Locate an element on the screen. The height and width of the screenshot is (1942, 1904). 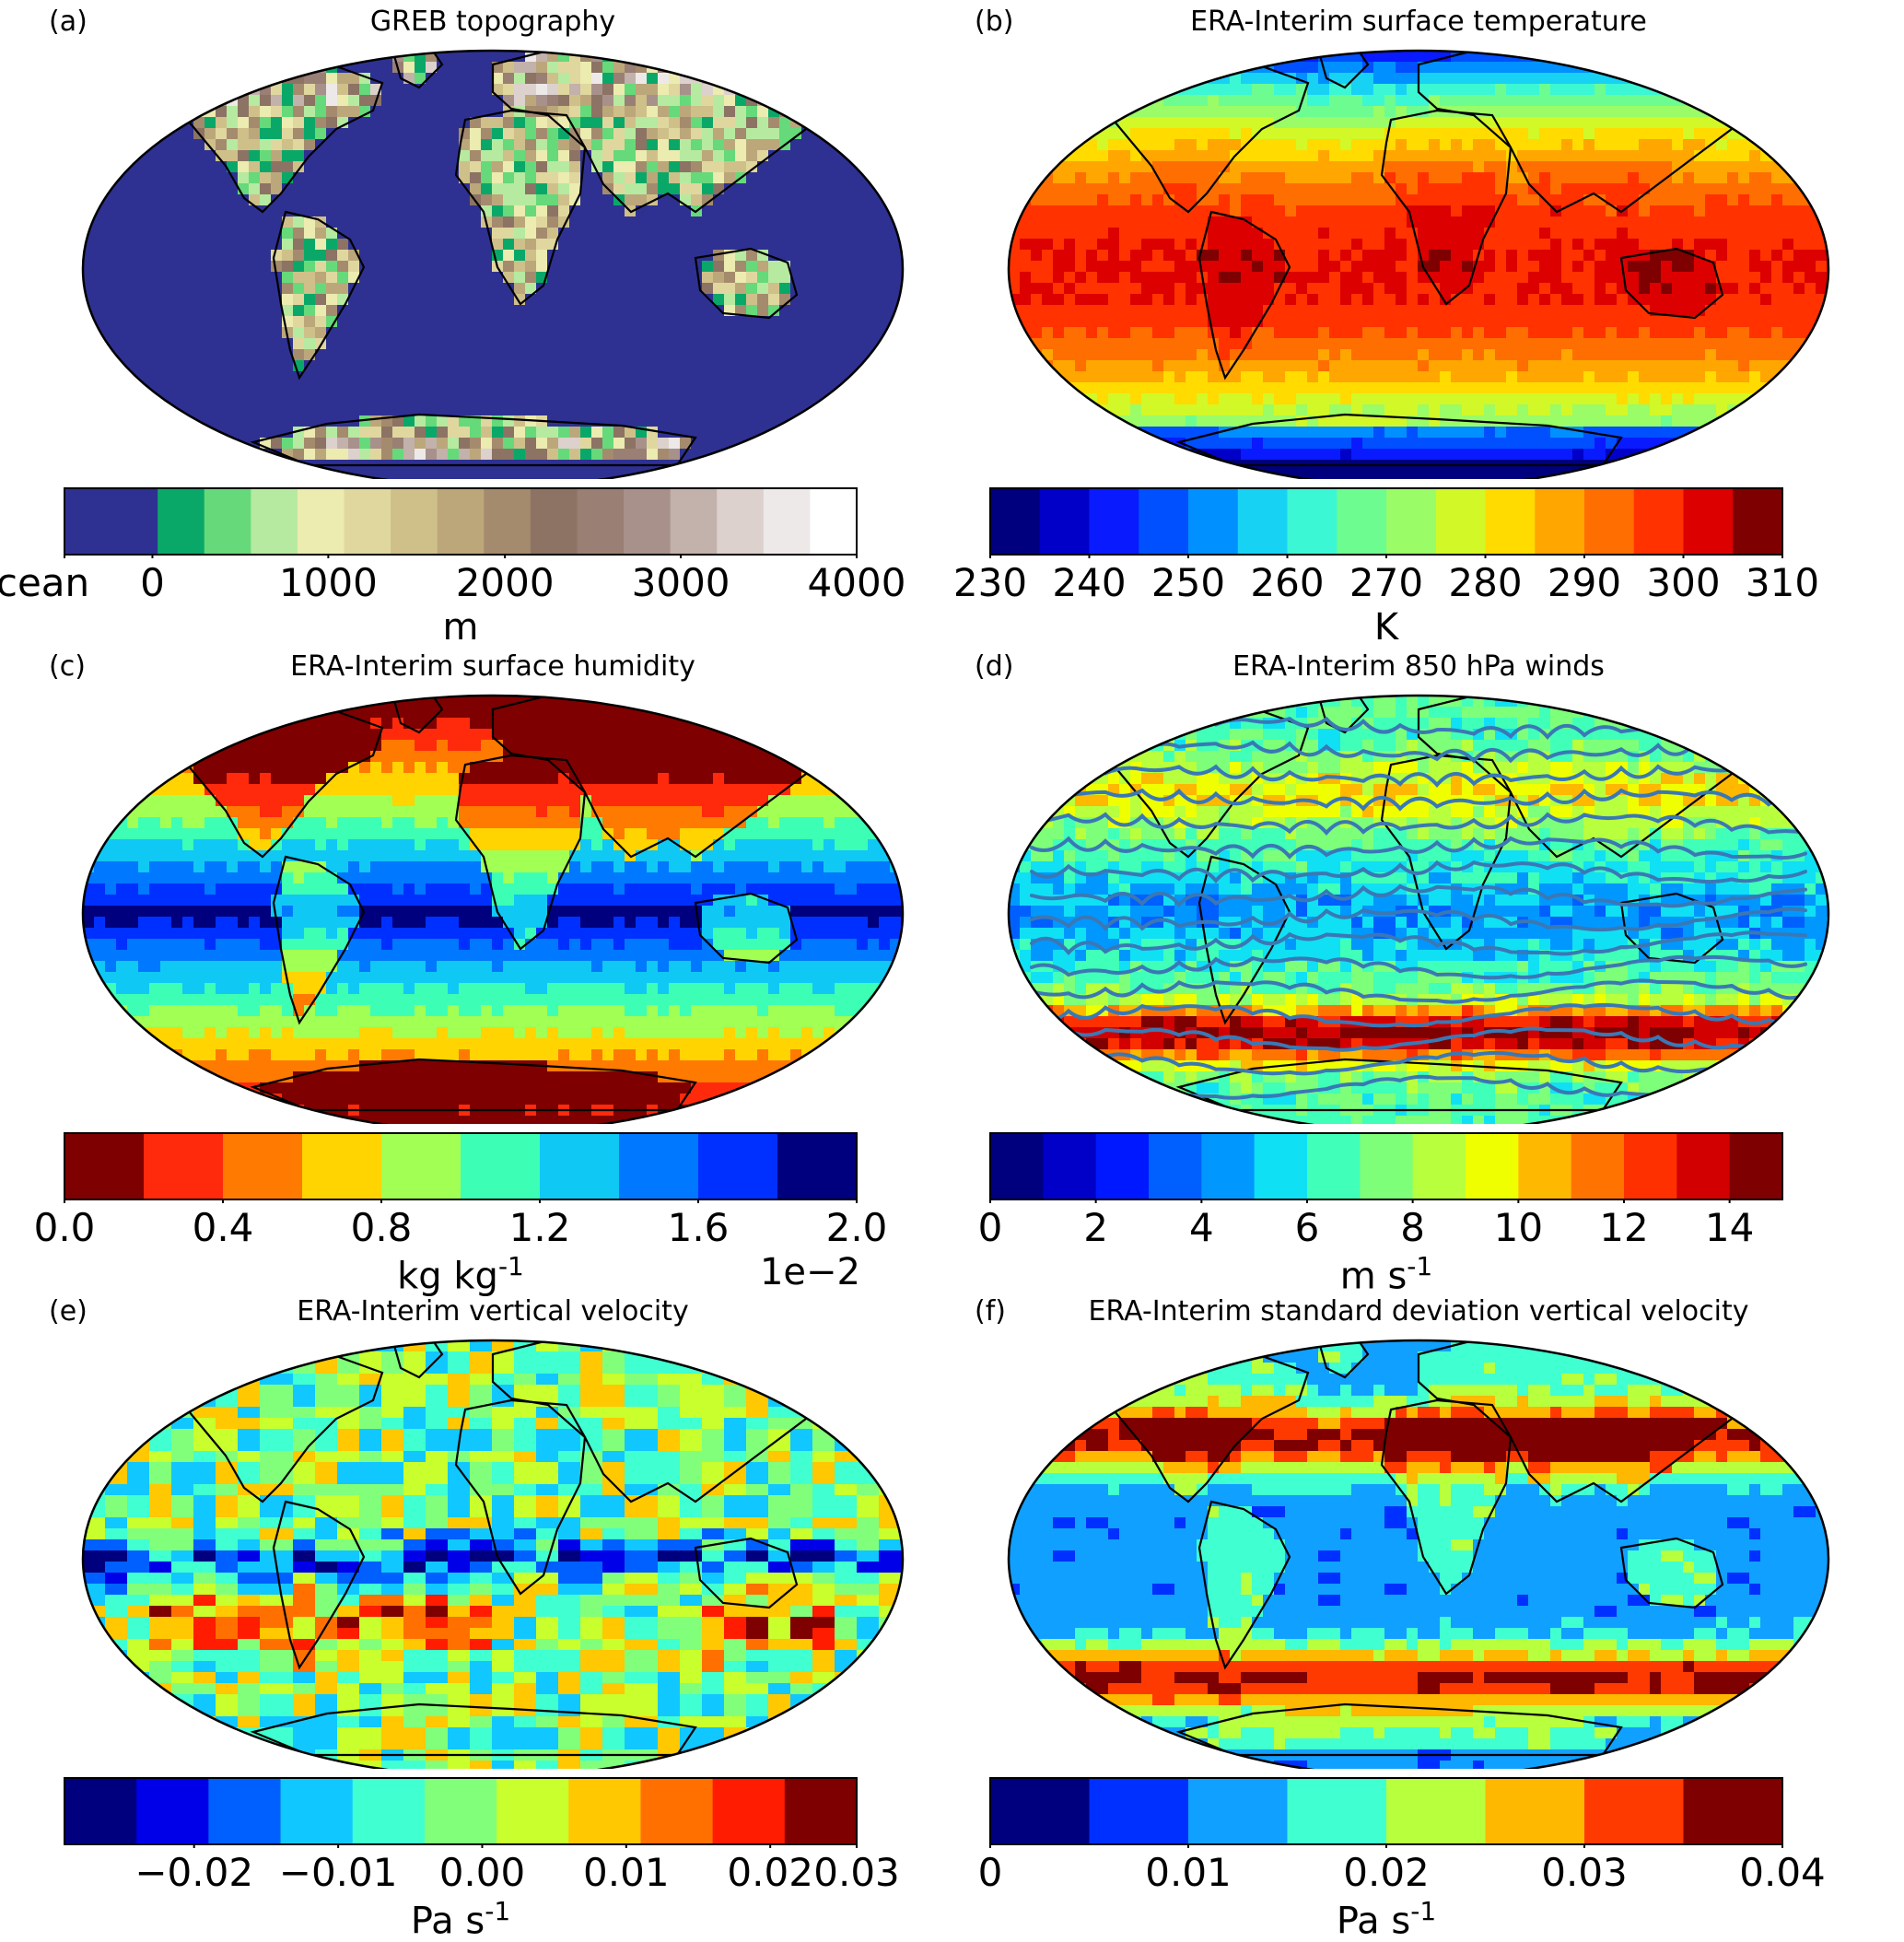
colorbar-tick-label: Ocean is located at coordinates (44, 582).